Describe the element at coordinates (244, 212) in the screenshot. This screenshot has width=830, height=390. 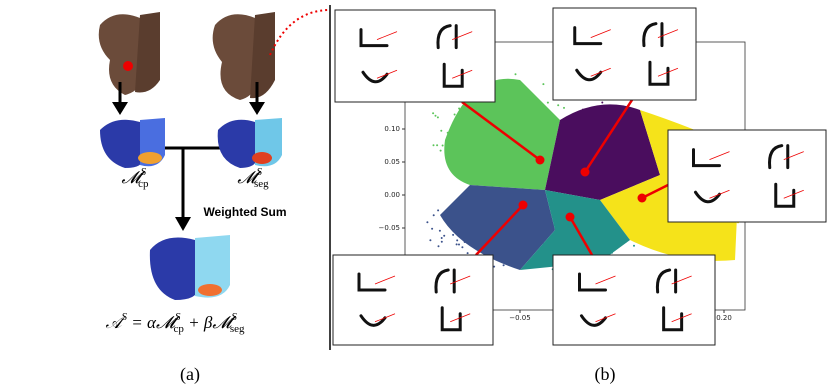
I see `weighted-sum: Weighted Sum` at that location.